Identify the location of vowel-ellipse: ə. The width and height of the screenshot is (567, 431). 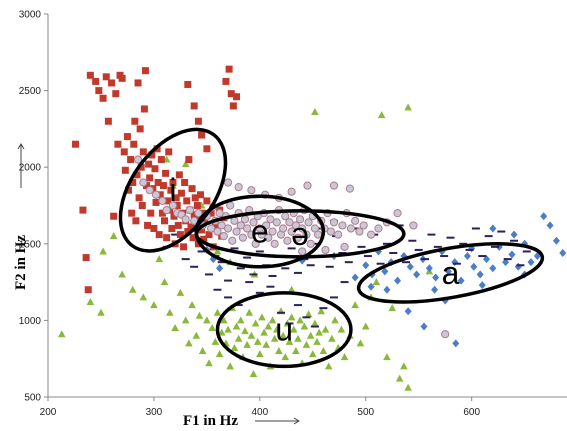
(300, 234).